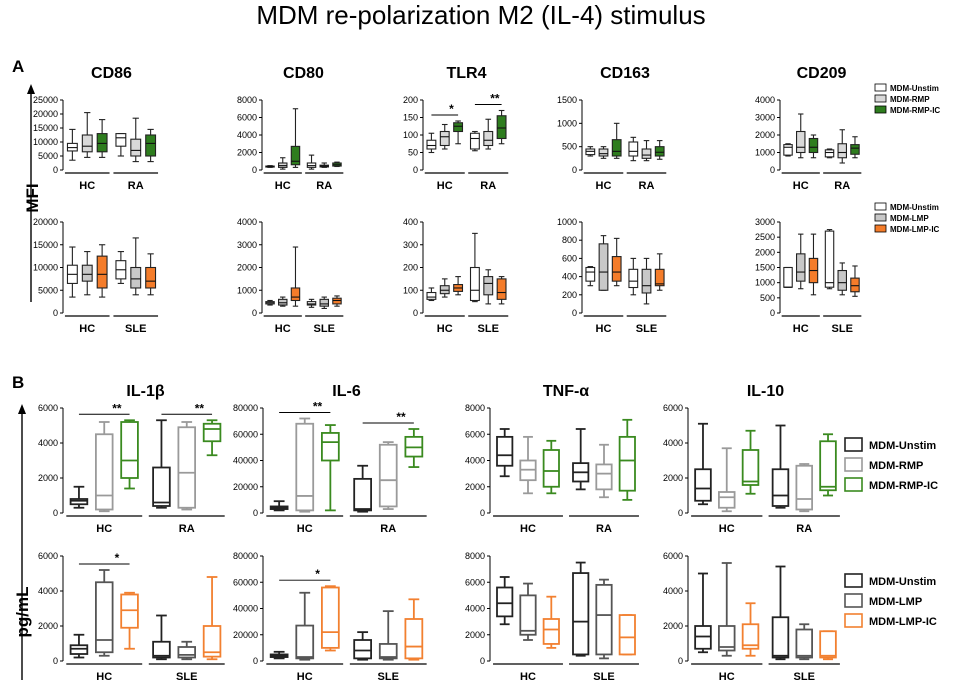 This screenshot has width=963, height=699. What do you see at coordinates (131, 459) in the screenshot?
I see `panel-il1b_ra: IL-1β 0 2000 4000 6000 HC RA ** **` at bounding box center [131, 459].